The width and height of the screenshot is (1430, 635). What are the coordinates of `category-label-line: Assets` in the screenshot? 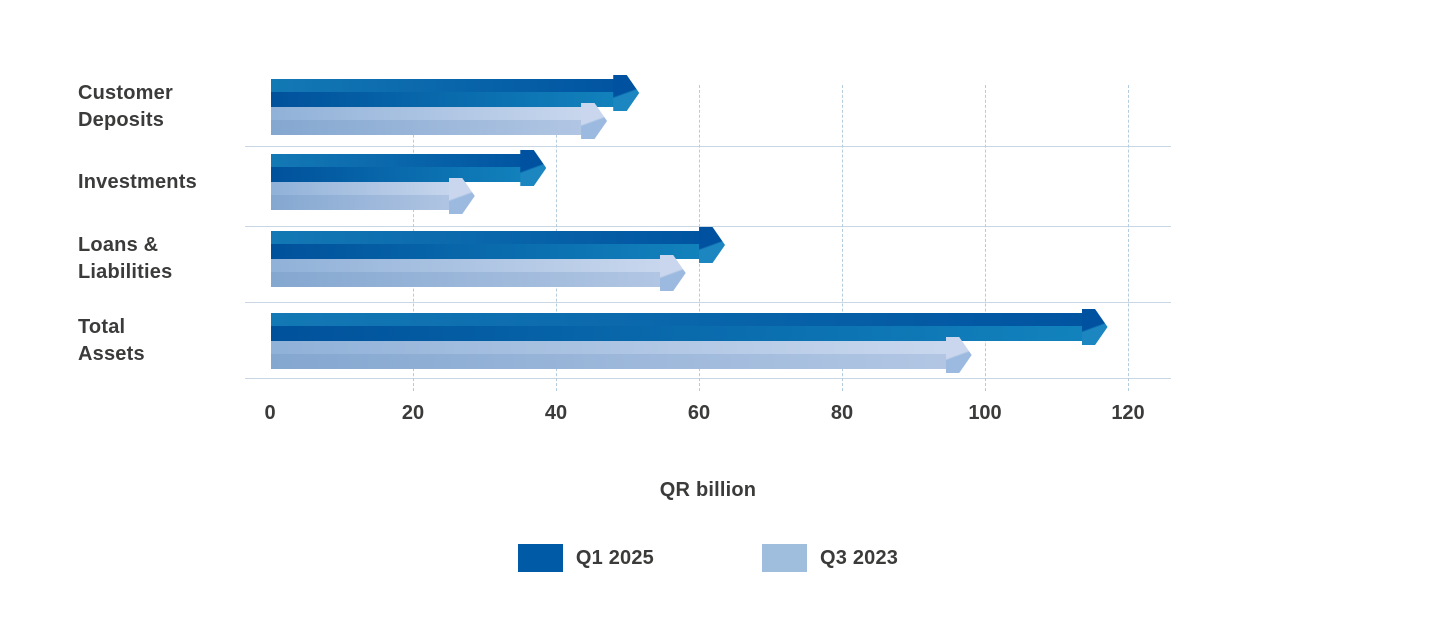 It's located at (111, 354).